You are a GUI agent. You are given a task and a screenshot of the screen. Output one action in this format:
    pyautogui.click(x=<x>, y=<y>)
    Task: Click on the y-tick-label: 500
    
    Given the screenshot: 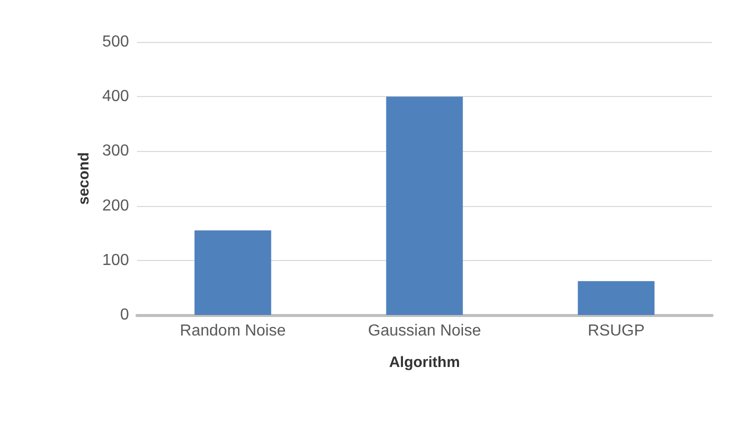 What is the action you would take?
    pyautogui.click(x=116, y=42)
    